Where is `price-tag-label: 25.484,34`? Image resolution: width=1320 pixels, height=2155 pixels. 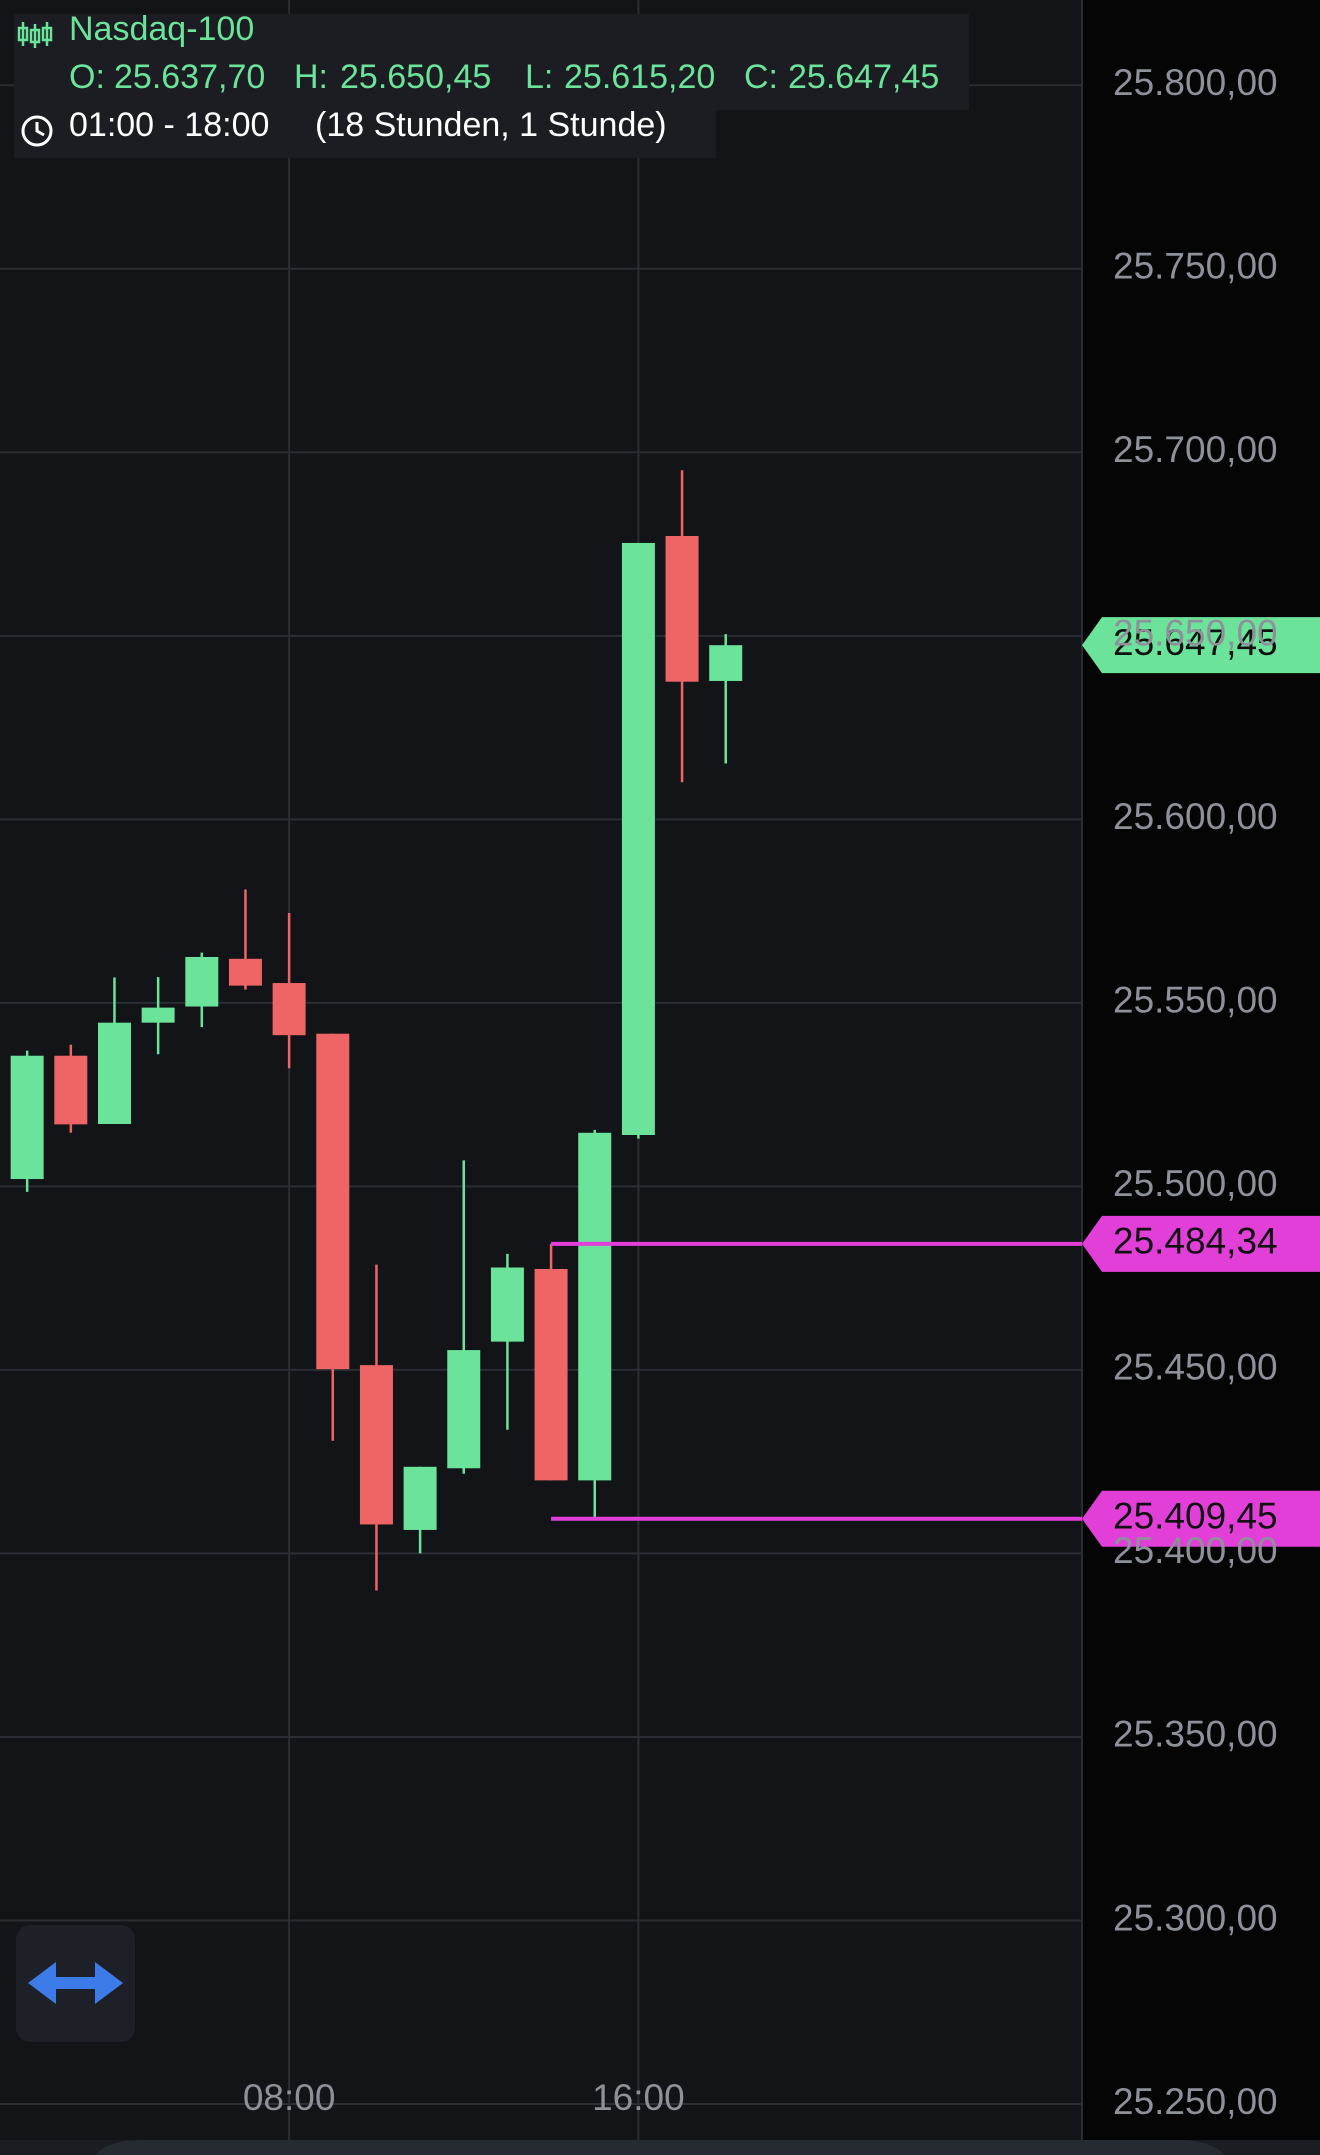
price-tag-label: 25.484,34 is located at coordinates (1195, 1241).